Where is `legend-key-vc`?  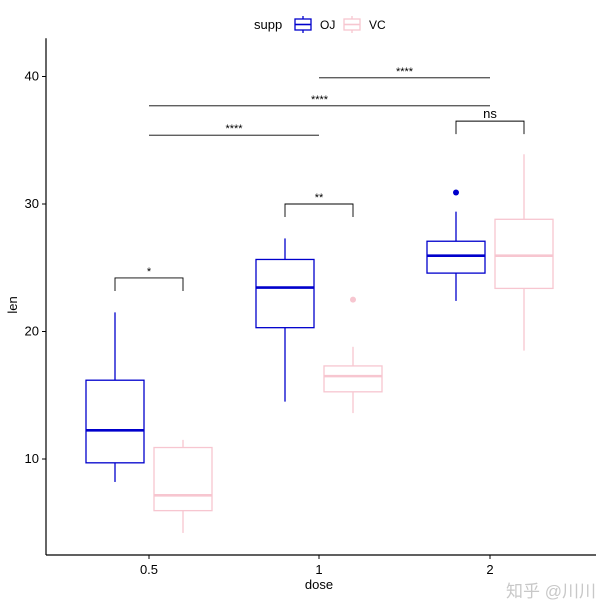 legend-key-vc is located at coordinates (352, 24).